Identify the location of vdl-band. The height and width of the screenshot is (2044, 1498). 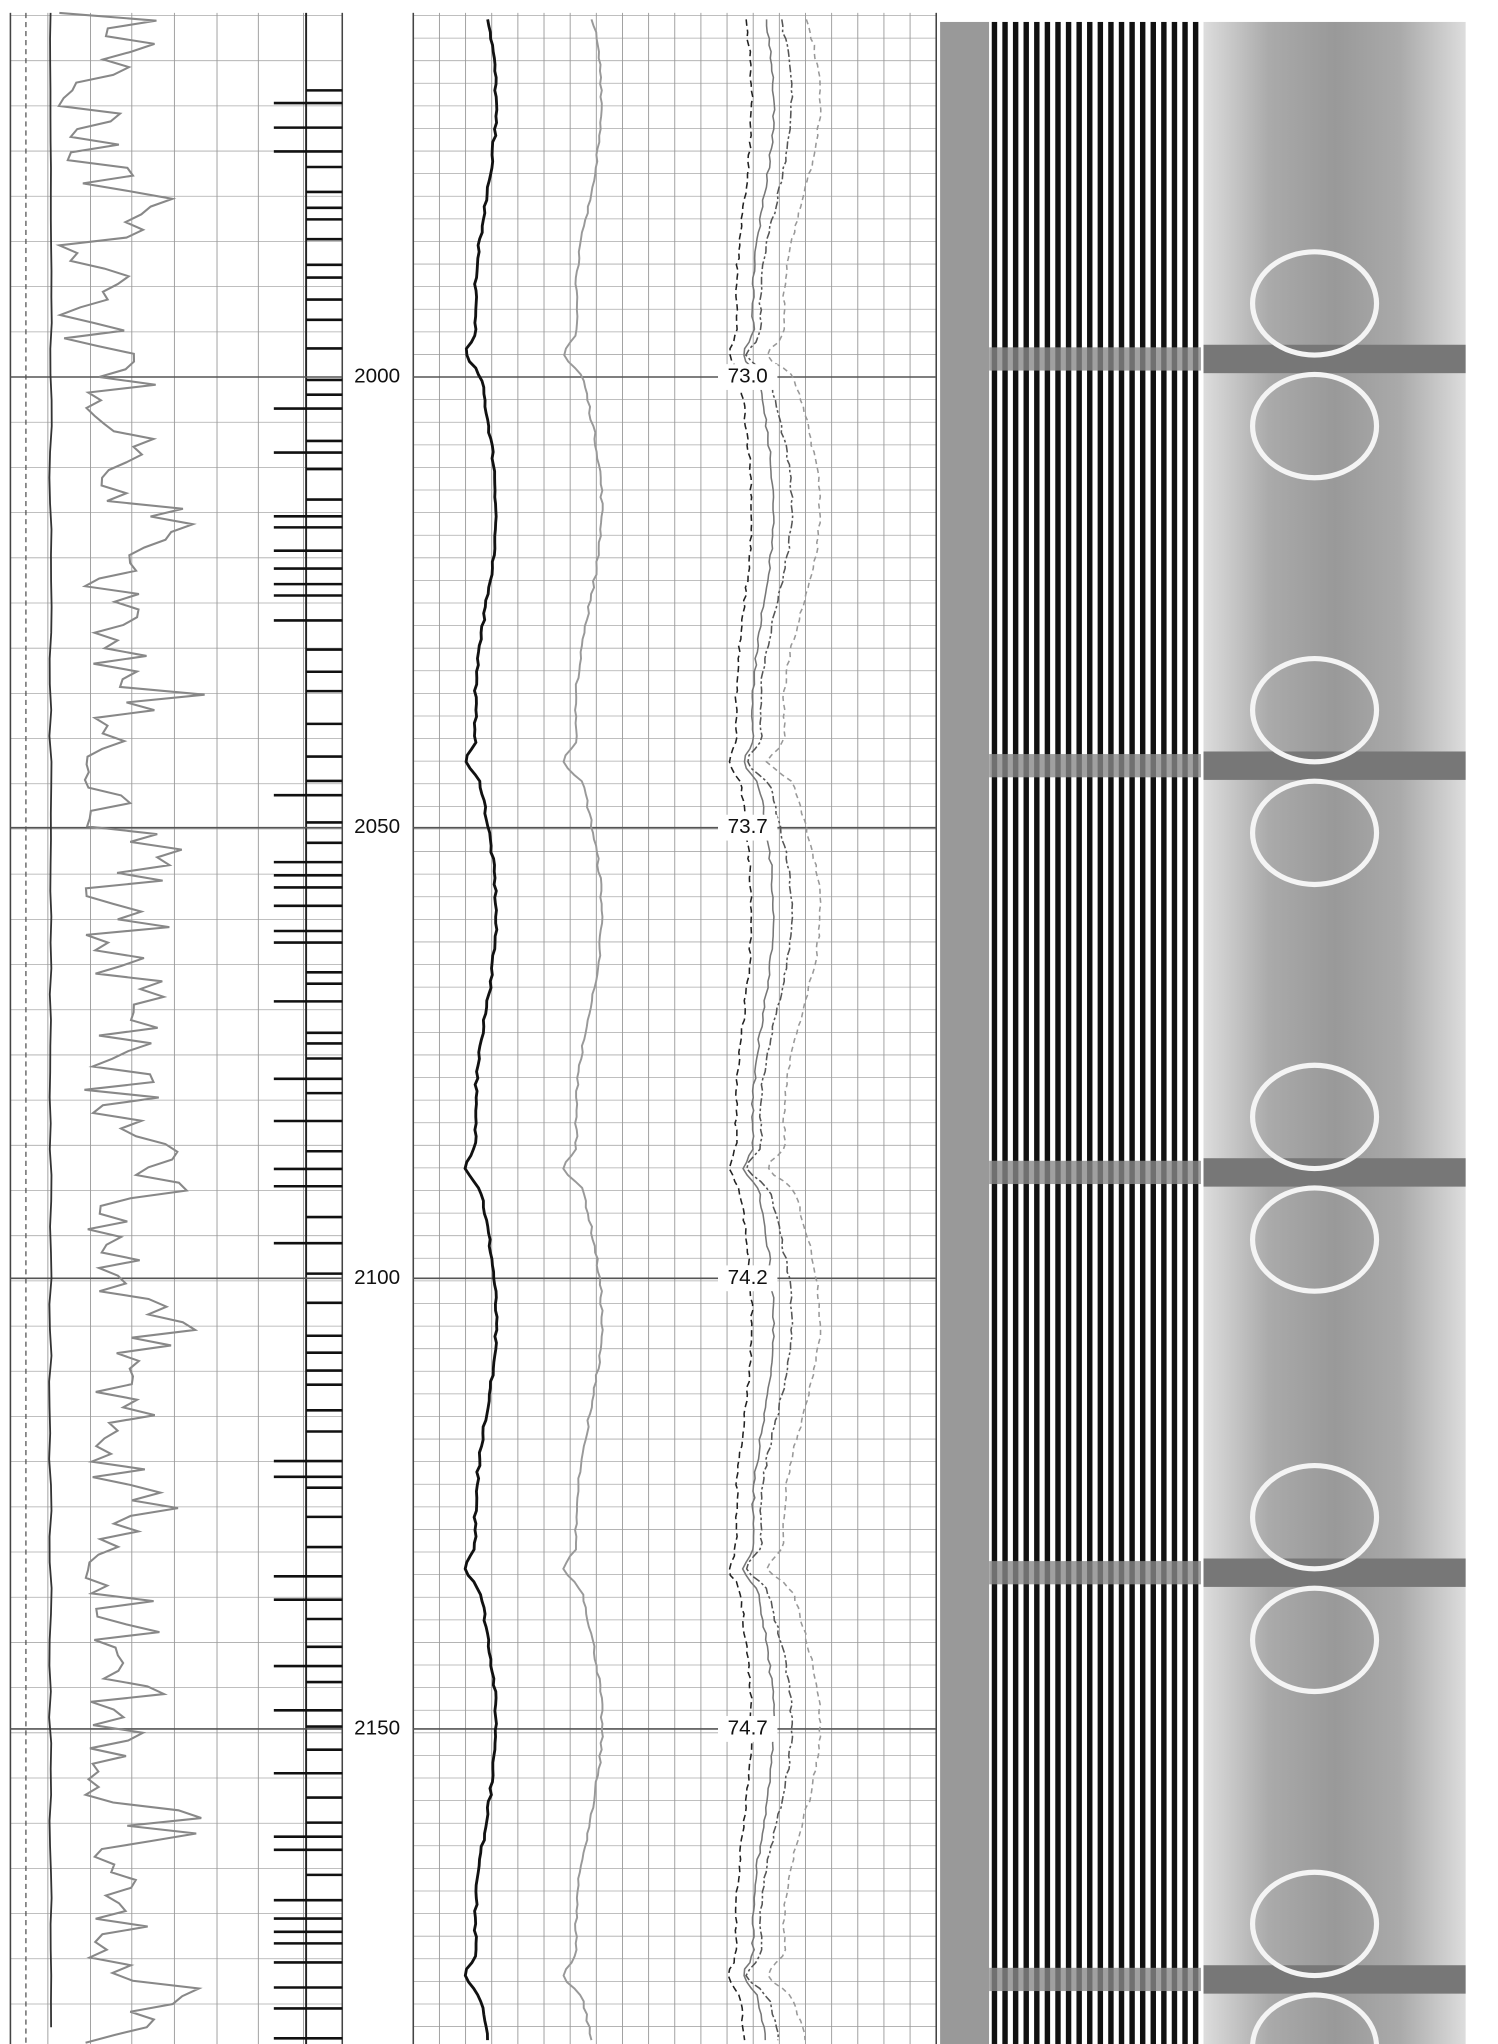
(965, 1032).